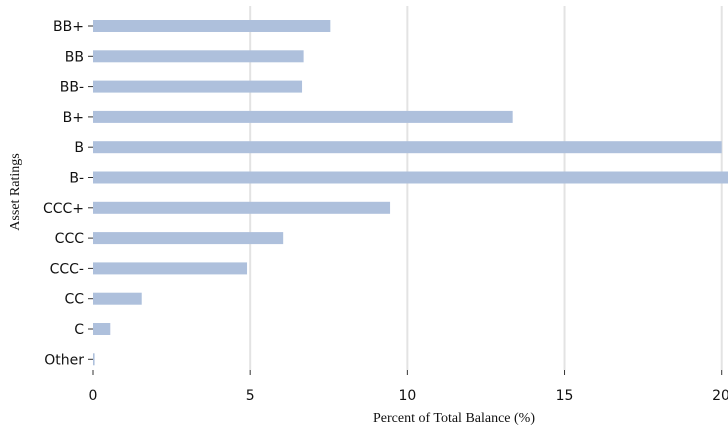 This screenshot has width=728, height=426. Describe the element at coordinates (212, 26) in the screenshot. I see `bar-BB+` at that location.